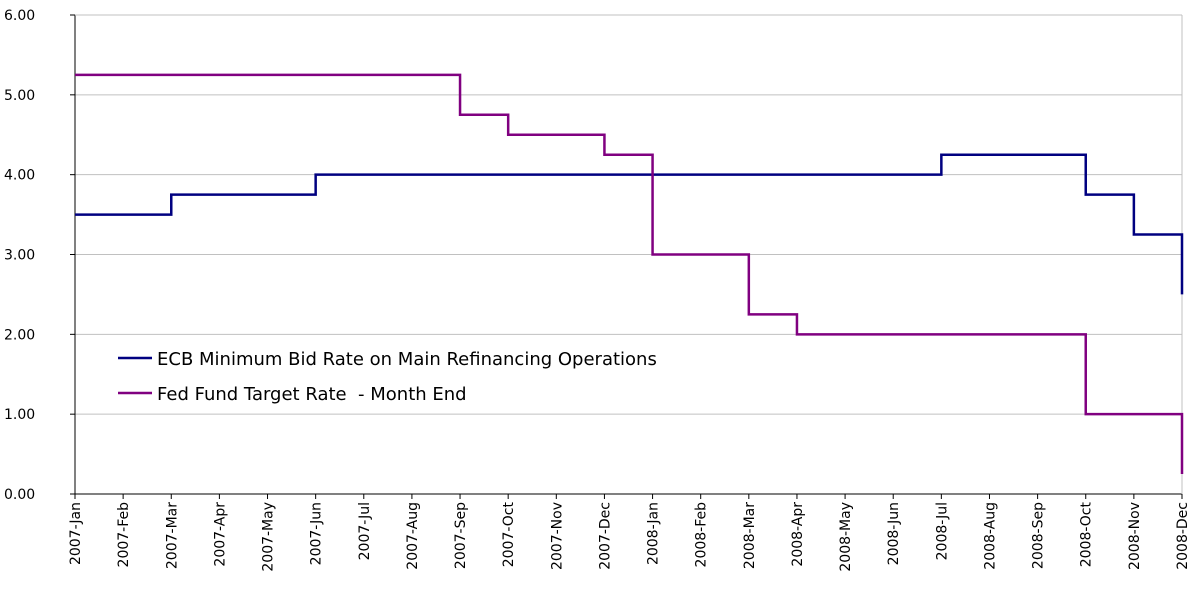  Describe the element at coordinates (557, 536) in the screenshot. I see `x-tick-label: 2007-Nov` at that location.